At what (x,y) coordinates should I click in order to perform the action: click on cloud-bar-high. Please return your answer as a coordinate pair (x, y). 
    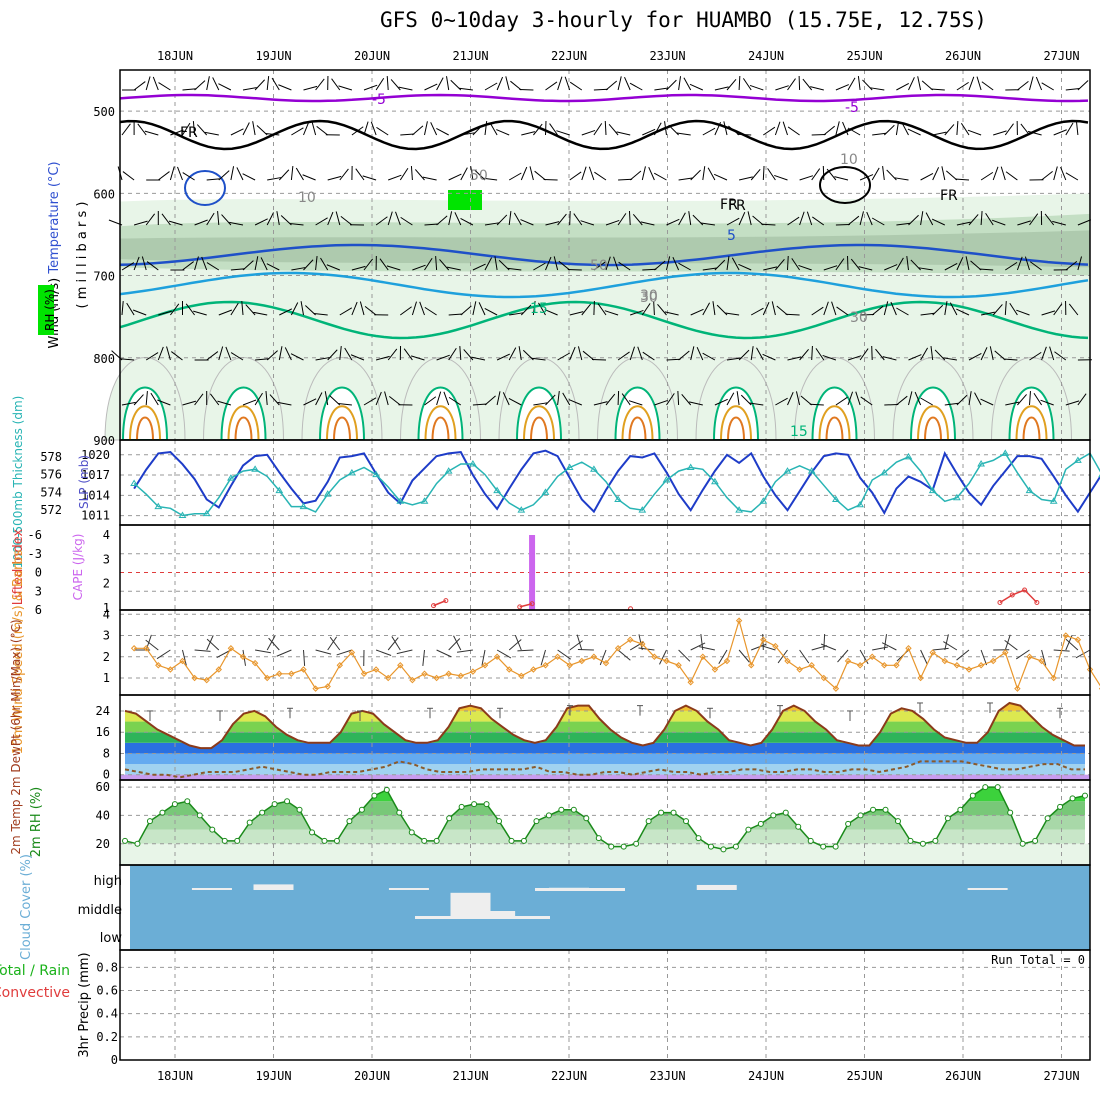
    Looking at the image, I should click on (408, 889).